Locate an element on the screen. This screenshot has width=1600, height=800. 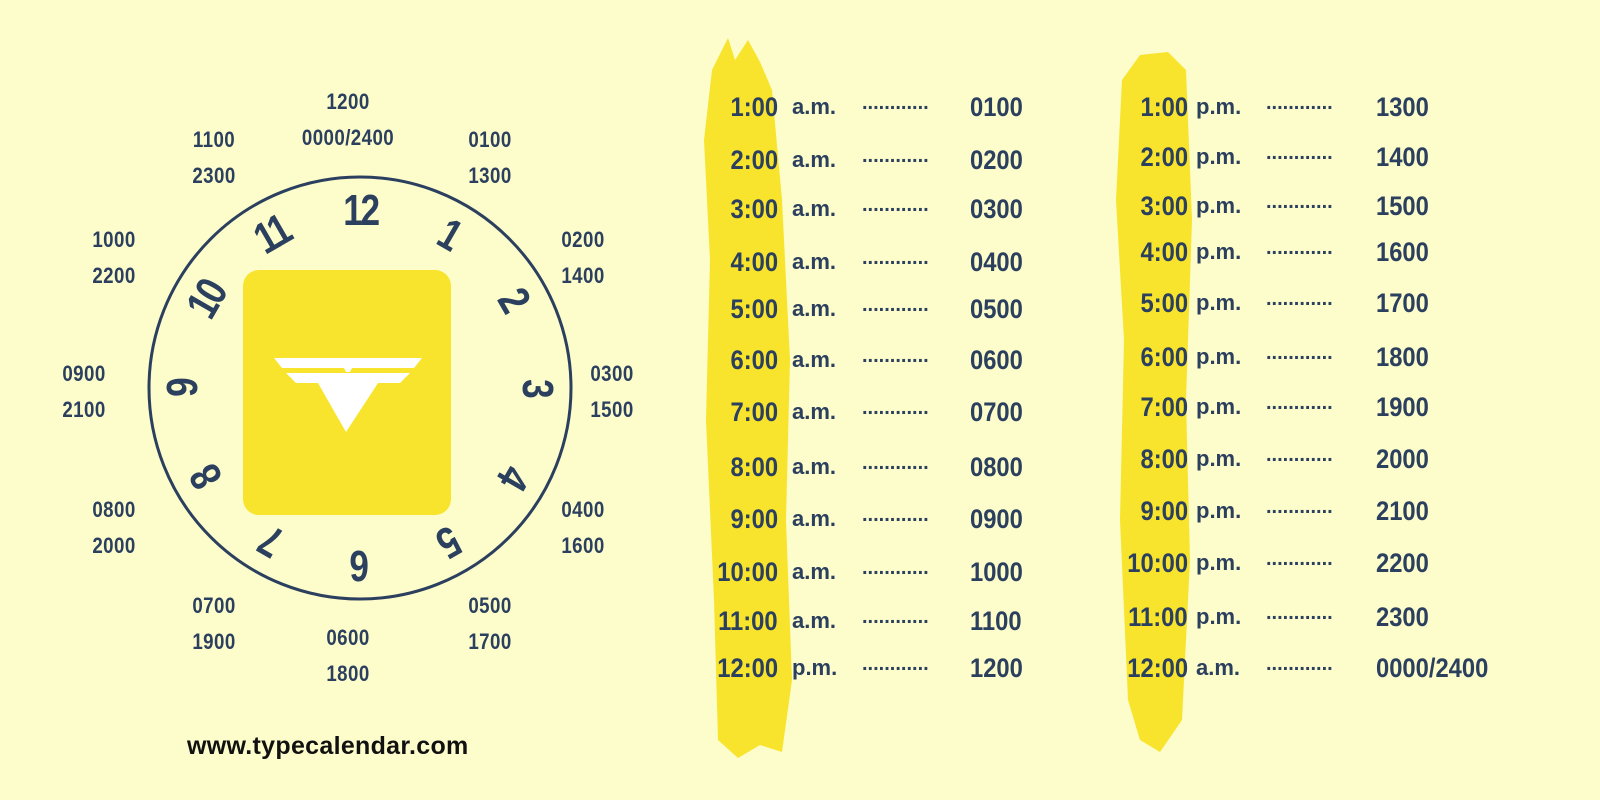
time-conversion-row: 9:00 p.m............. 2100 is located at coordinates (800, 511).